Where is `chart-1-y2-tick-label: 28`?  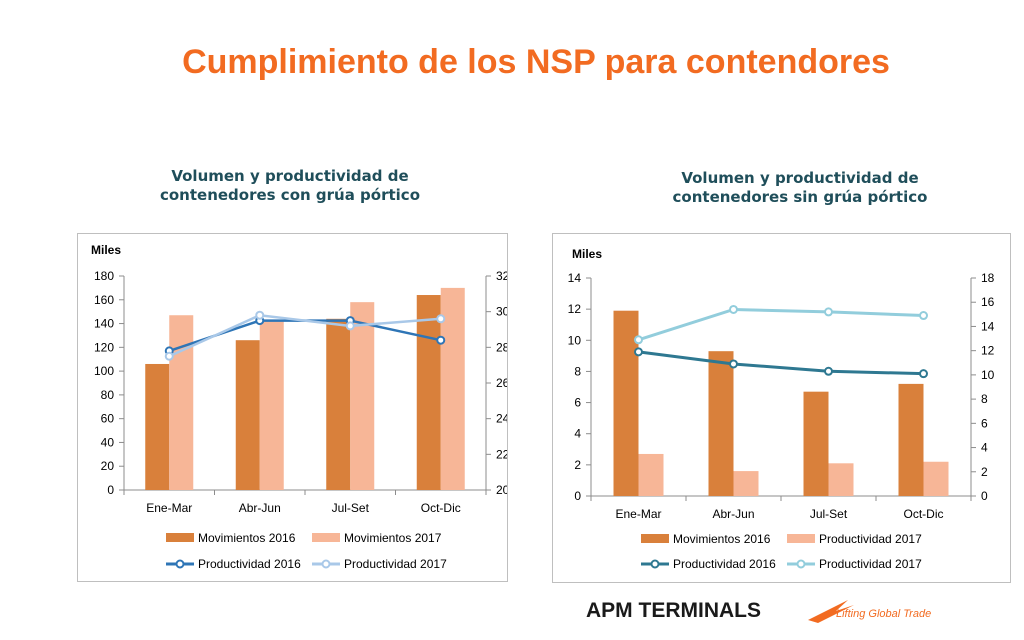 chart-1-y2-tick-label: 28 is located at coordinates (501, 347).